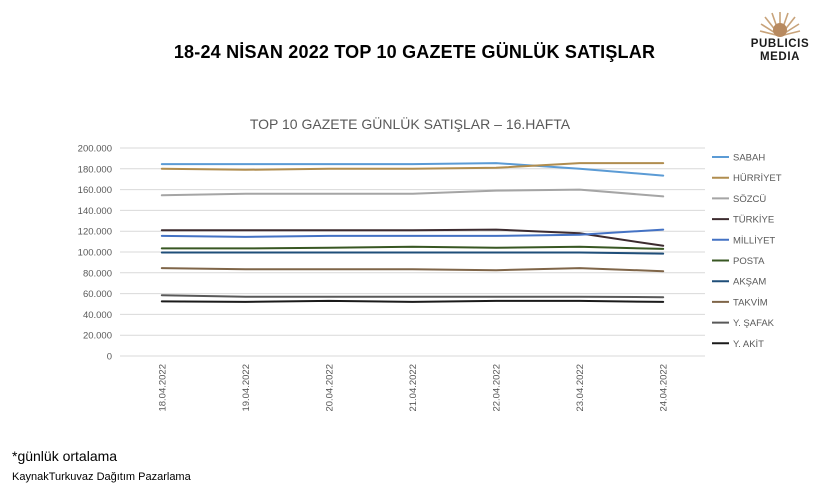 This screenshot has height=485, width=829. Describe the element at coordinates (664, 388) in the screenshot. I see `x-tick-label: 24.04.2022` at that location.